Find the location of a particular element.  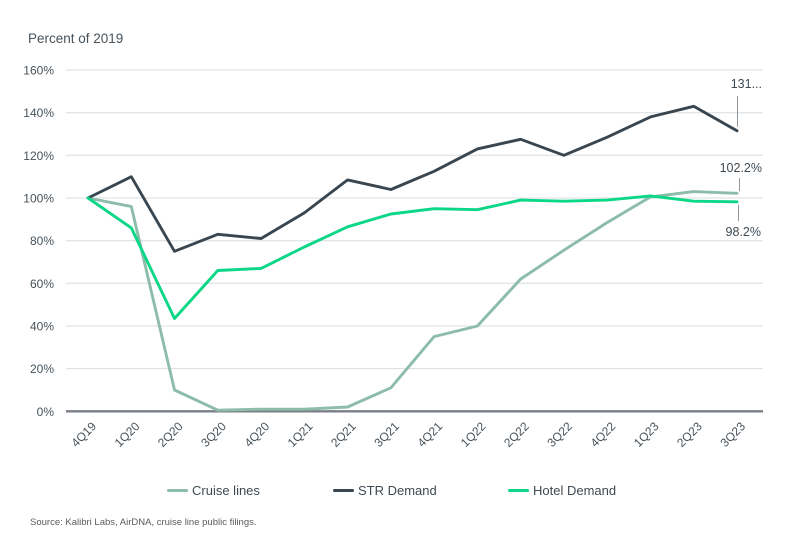

x-tick-label: 2Q22 is located at coordinates (516, 434).